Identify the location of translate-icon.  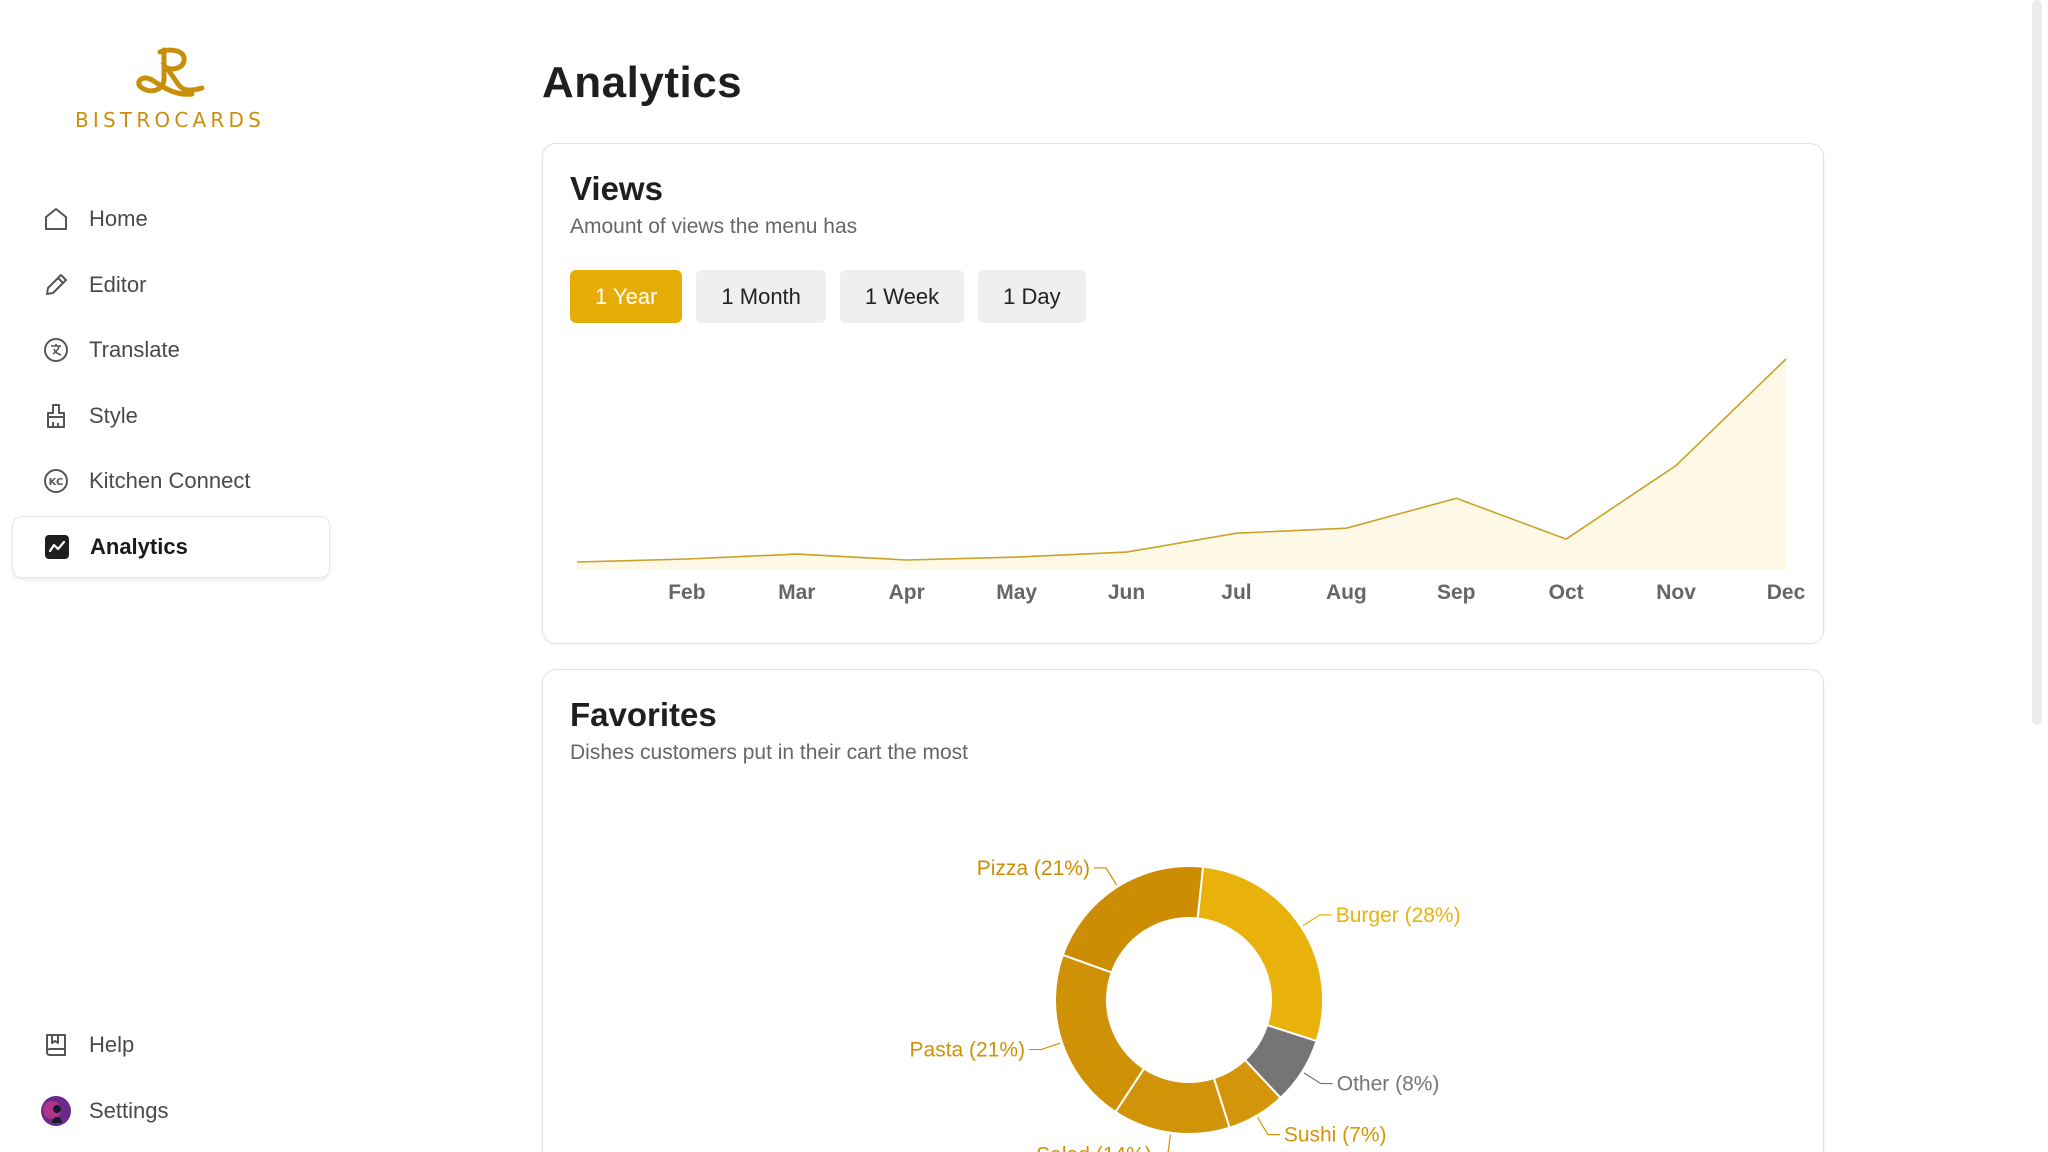
(56, 350).